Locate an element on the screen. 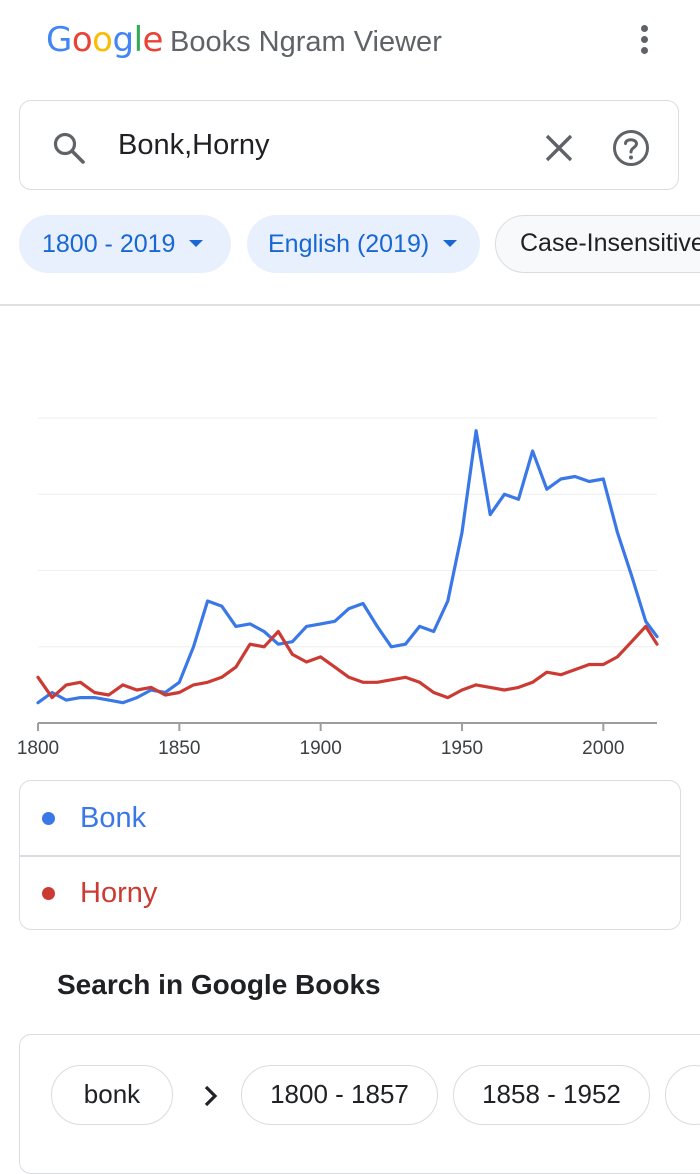 The image size is (700, 1174). google-logo: Google is located at coordinates (104, 40).